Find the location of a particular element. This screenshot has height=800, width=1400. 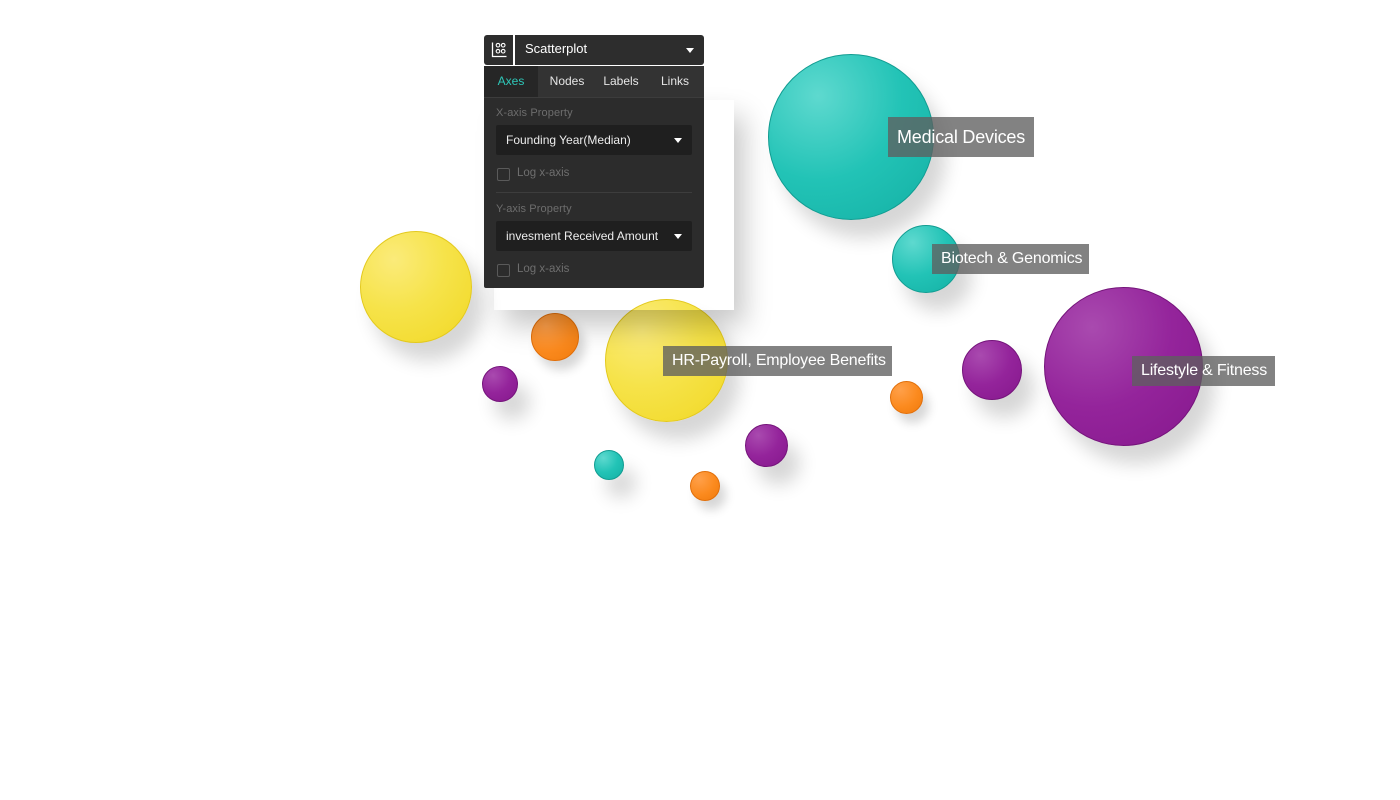

x-axis-property-value: Founding Year(Median) is located at coordinates (568, 140).